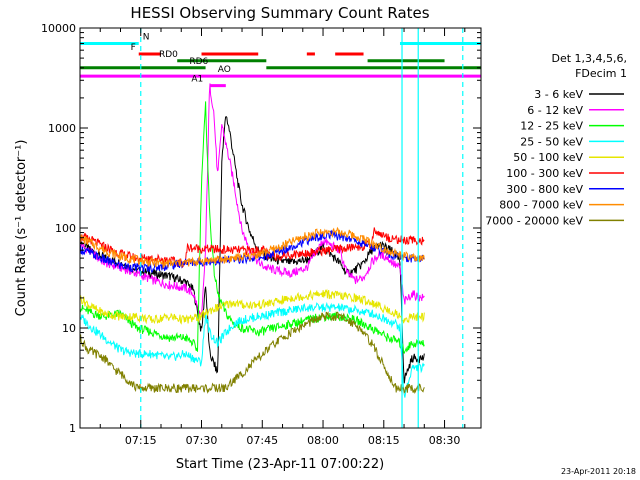  I want to click on y-tick-label-1000: 1000, so click(62, 128).